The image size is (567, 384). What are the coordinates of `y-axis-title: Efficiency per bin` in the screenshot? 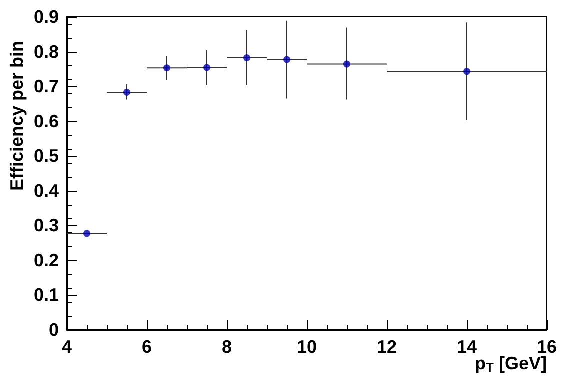 It's located at (17, 115).